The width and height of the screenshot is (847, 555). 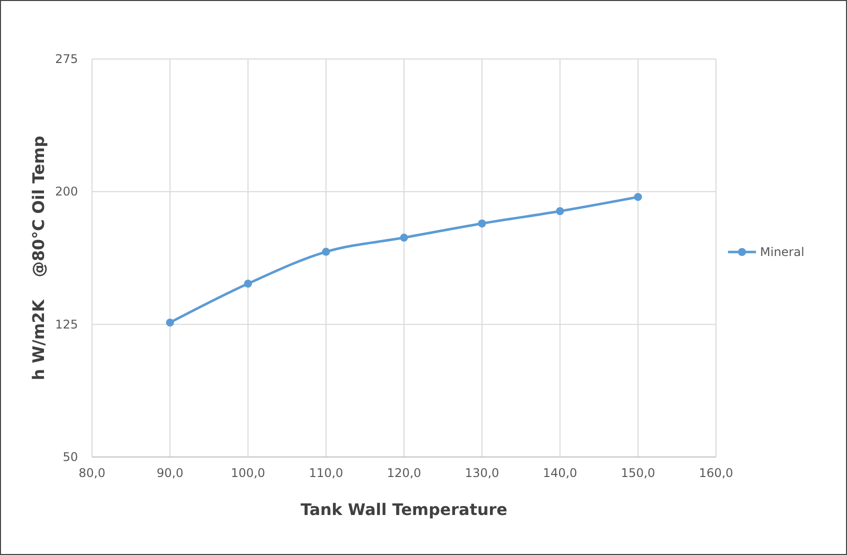 I want to click on x-tick-label: 130,0, so click(x=482, y=473).